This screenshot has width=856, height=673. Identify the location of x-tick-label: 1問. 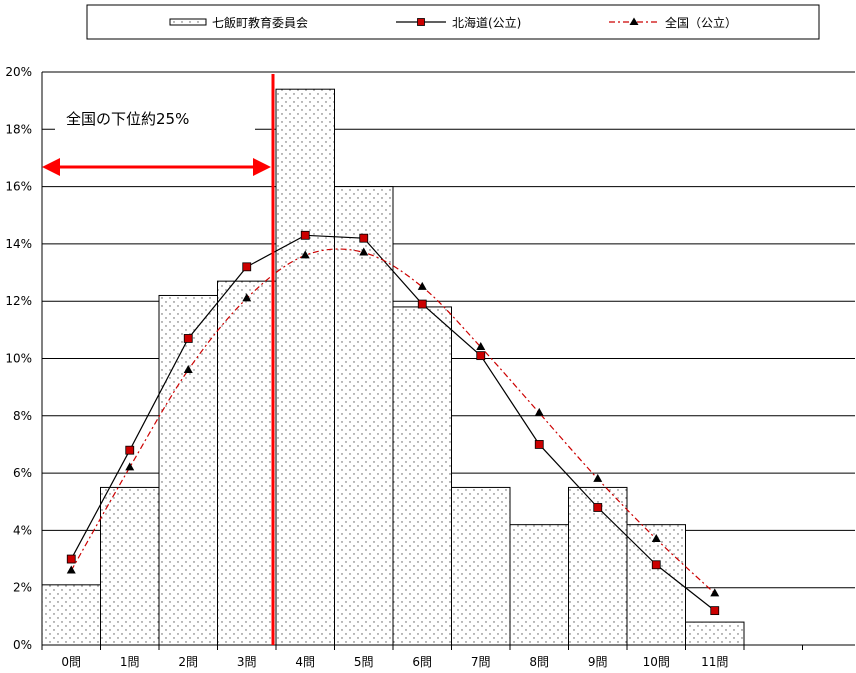
(130, 662).